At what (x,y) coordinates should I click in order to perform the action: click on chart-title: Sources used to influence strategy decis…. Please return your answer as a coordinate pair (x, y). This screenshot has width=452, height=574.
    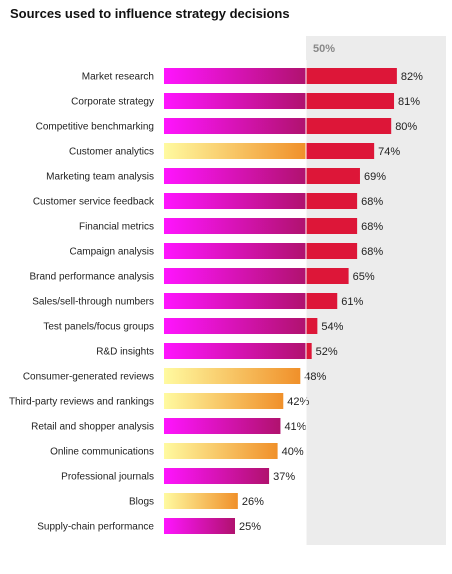
    Looking at the image, I should click on (150, 13).